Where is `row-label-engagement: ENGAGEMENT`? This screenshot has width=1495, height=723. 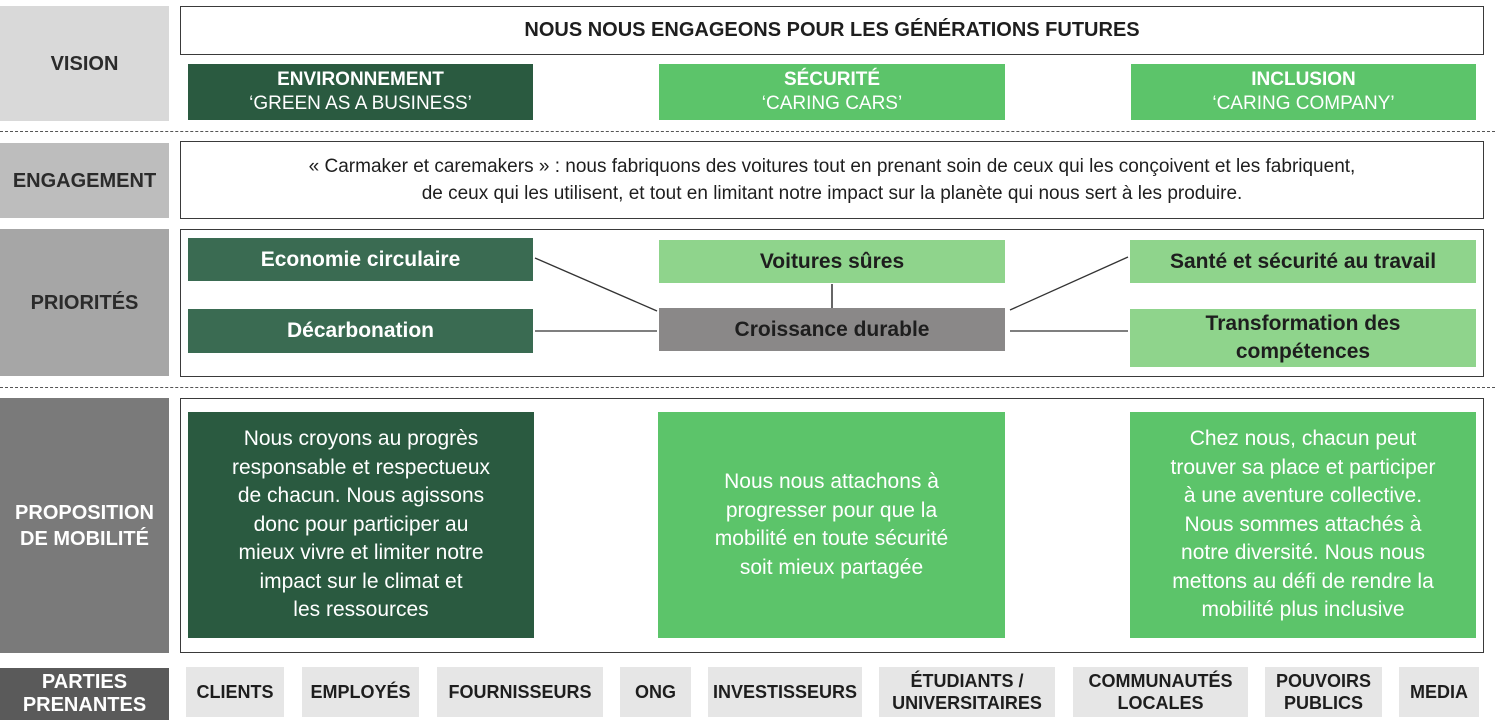 row-label-engagement: ENGAGEMENT is located at coordinates (84, 180).